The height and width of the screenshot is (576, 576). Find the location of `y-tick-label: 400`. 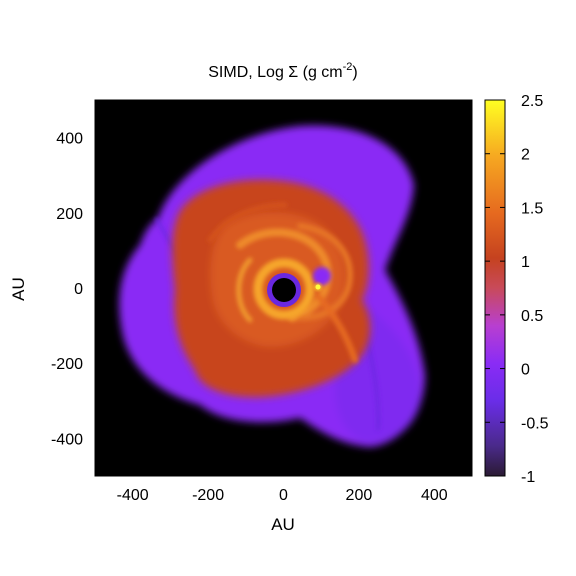

y-tick-label: 400 is located at coordinates (69, 139).